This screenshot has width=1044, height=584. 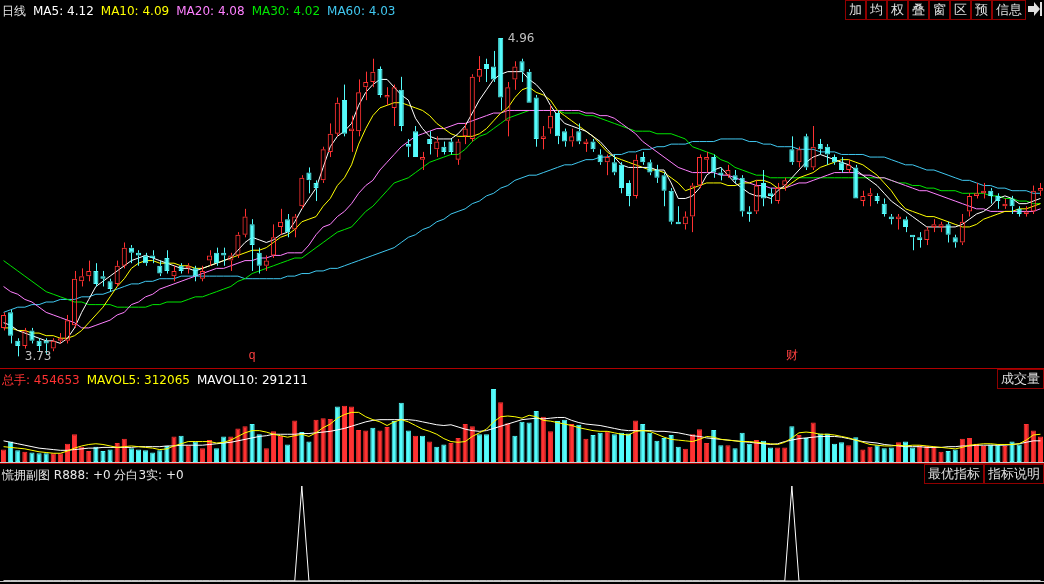 I want to click on text: 加, so click(x=855, y=10).